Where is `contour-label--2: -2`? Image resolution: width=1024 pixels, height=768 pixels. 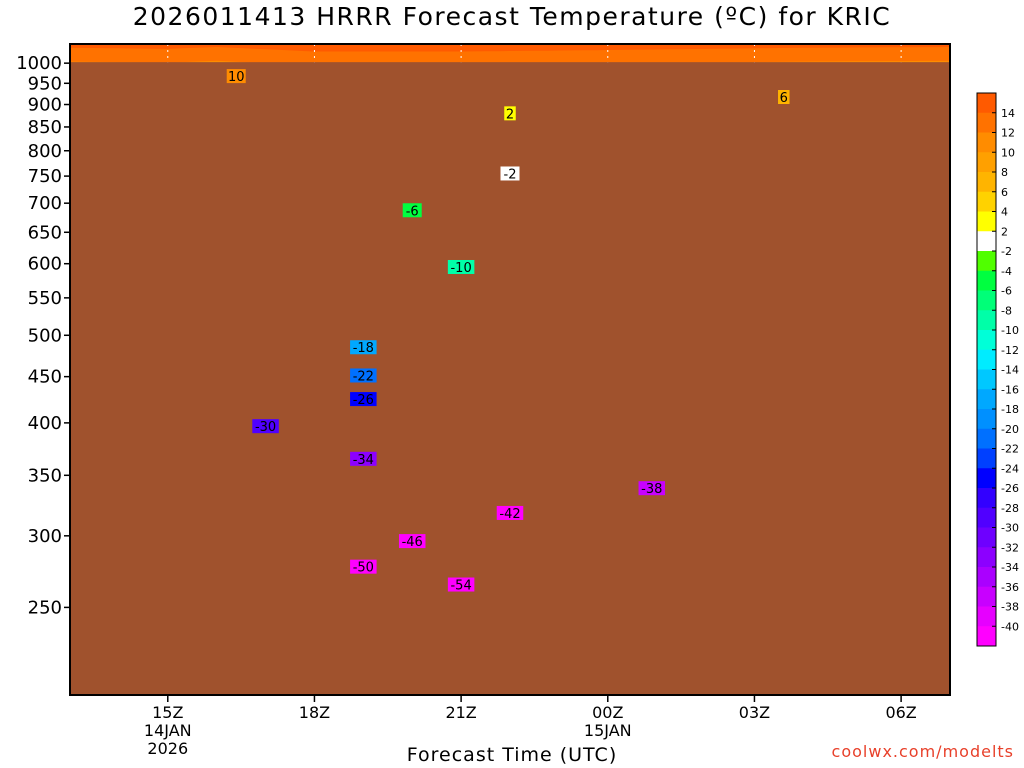
contour-label--2: -2 is located at coordinates (510, 174).